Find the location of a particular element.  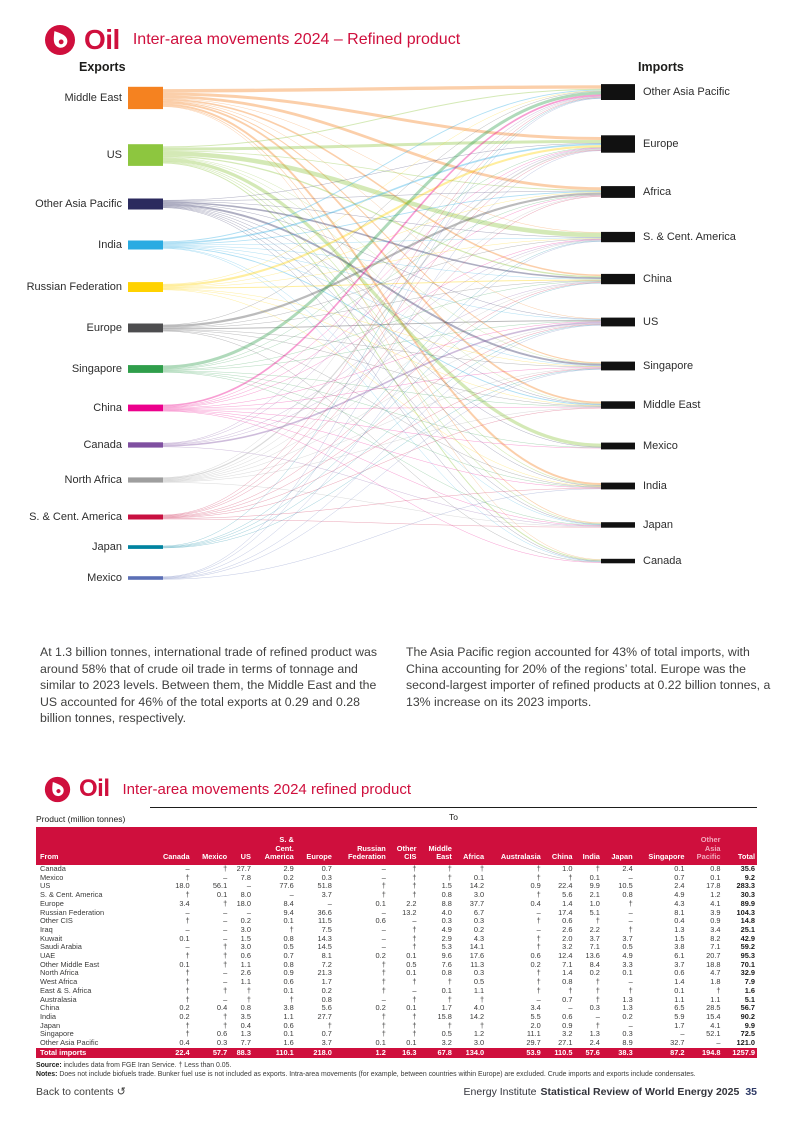

table-cell: 1.1 is located at coordinates (288, 1016).